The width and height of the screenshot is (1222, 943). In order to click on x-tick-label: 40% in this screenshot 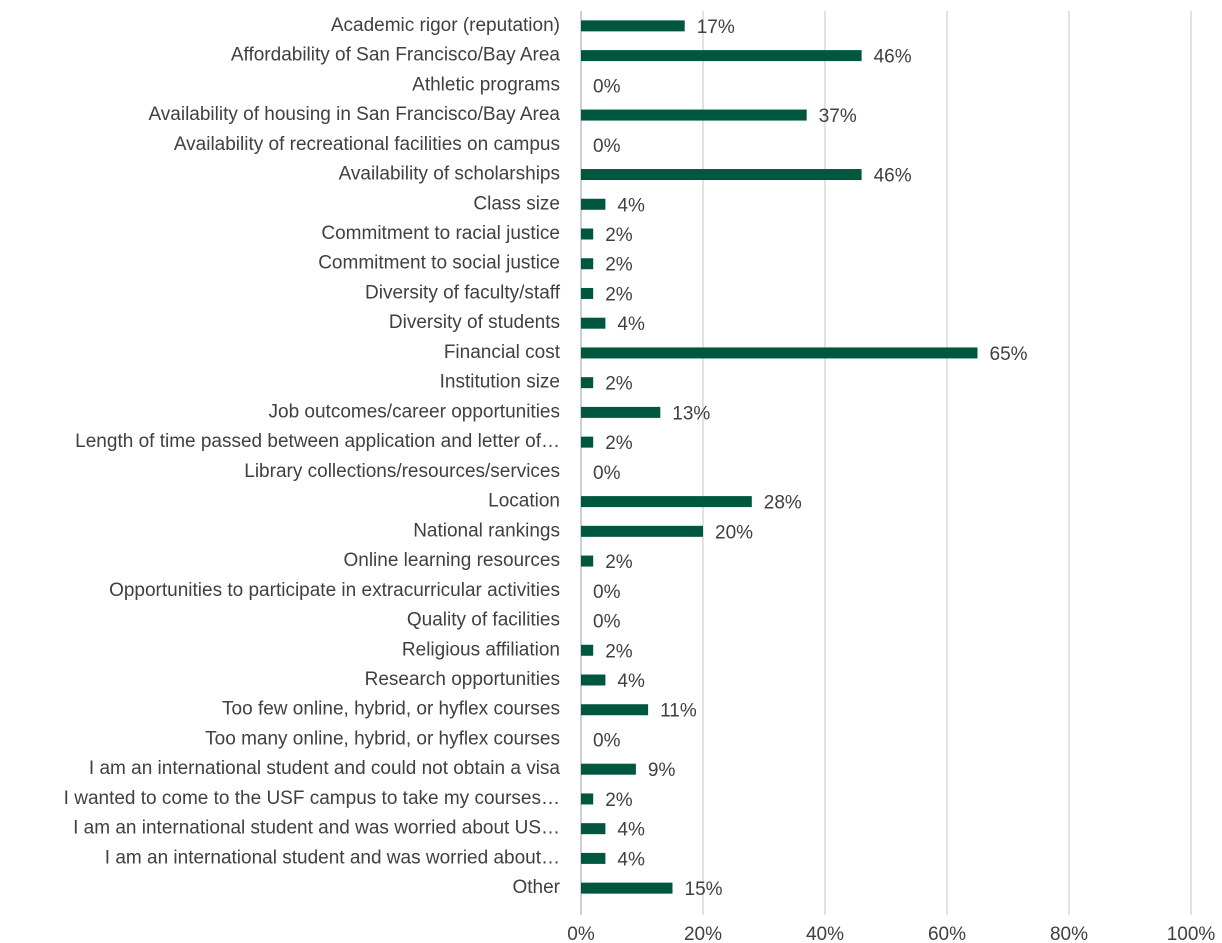, I will do `click(825, 933)`.